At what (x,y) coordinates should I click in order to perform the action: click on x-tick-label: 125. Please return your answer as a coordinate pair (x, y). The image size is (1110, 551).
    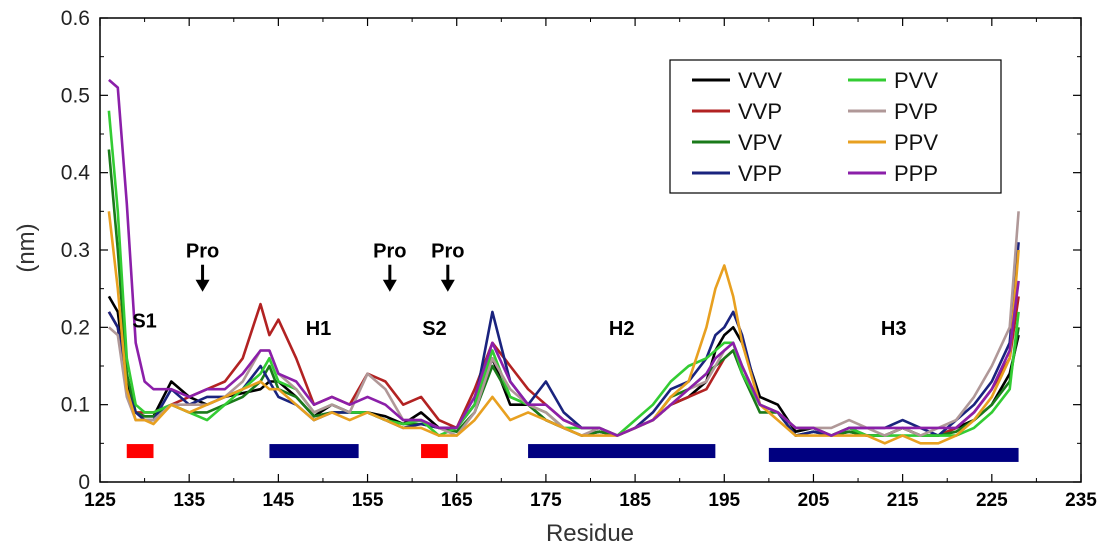
    Looking at the image, I should click on (100, 500).